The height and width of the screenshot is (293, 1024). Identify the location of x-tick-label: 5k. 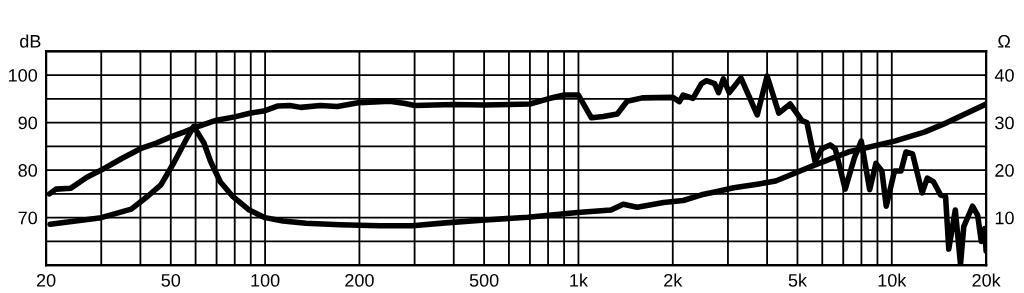
(798, 280).